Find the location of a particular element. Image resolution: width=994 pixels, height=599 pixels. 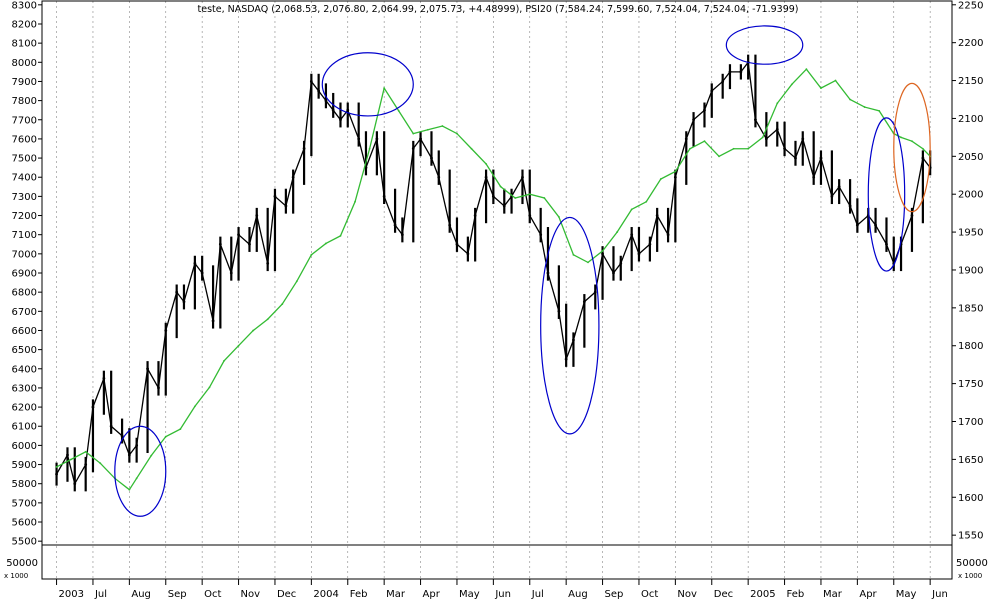

right-tick-label: 1800 is located at coordinates (970, 346).